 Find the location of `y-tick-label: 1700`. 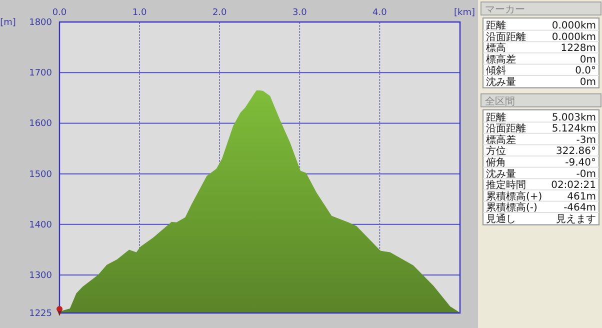

y-tick-label: 1700 is located at coordinates (40, 73).